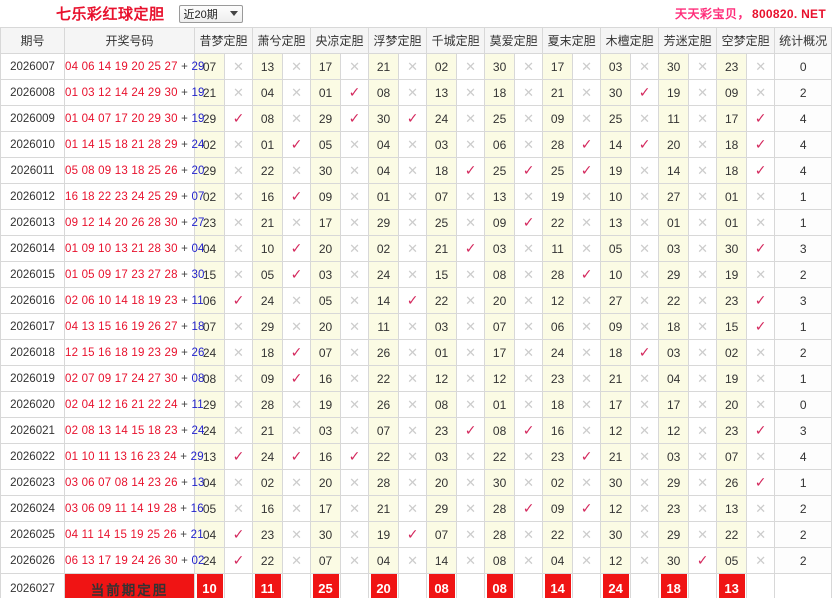 This screenshot has width=832, height=598. I want to click on current-pick-number: 11, so click(268, 585).